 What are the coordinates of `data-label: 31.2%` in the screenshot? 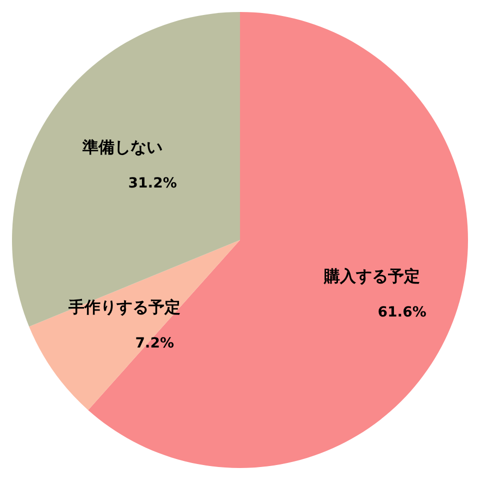 It's located at (152, 183).